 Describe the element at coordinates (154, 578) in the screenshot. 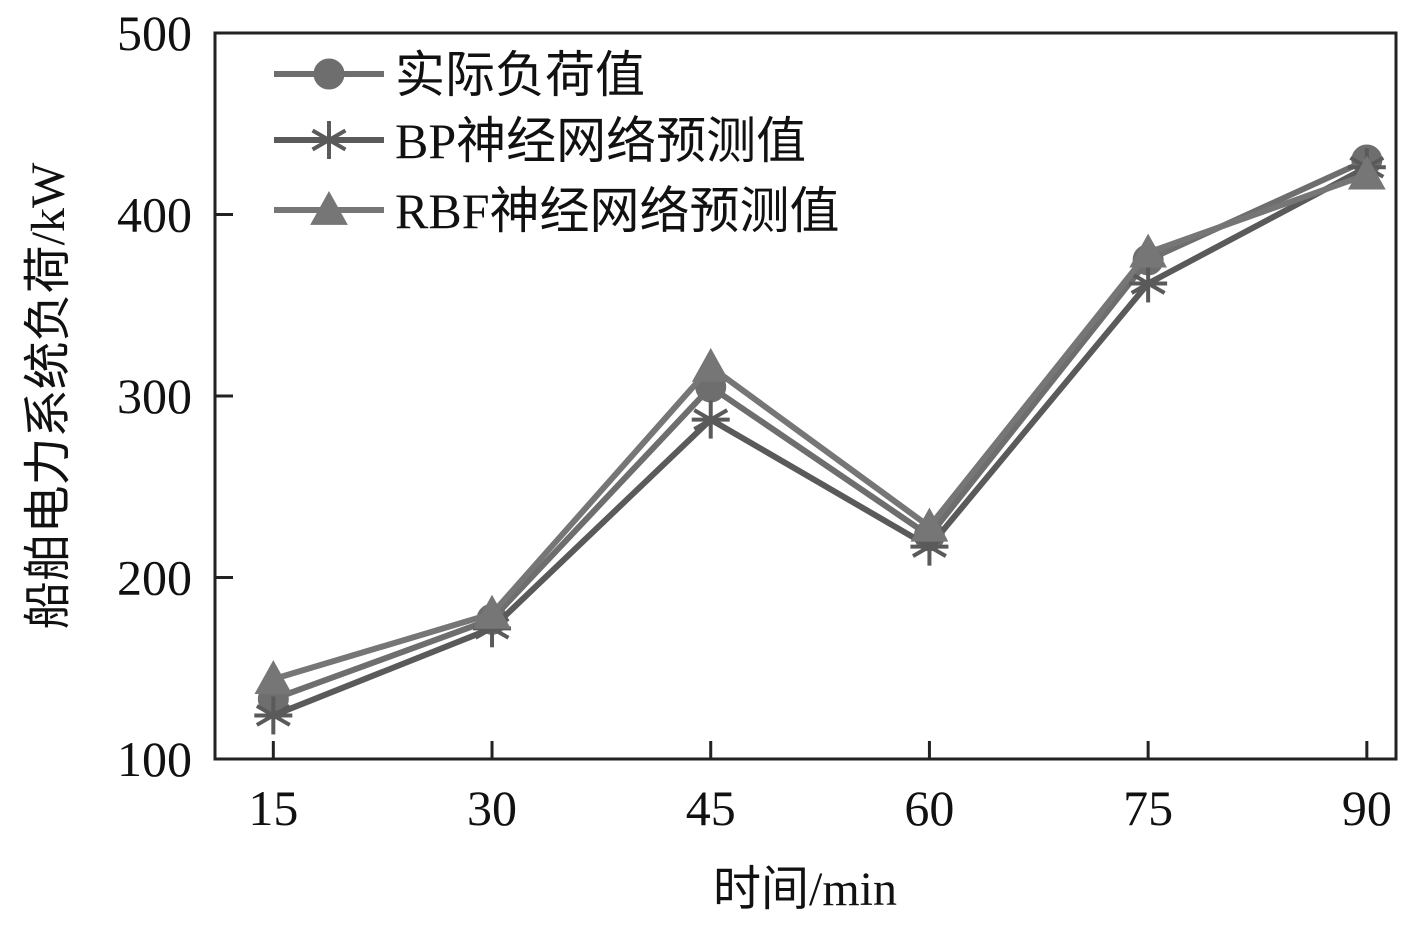

I see `y-tick-label: 200` at that location.